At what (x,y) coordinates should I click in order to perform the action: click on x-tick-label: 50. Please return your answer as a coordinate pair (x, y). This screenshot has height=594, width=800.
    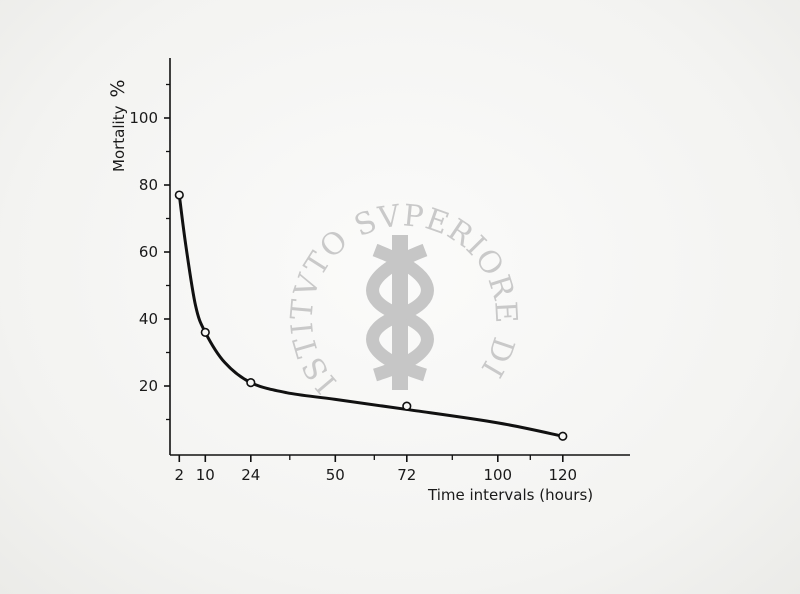
    Looking at the image, I should click on (335, 475).